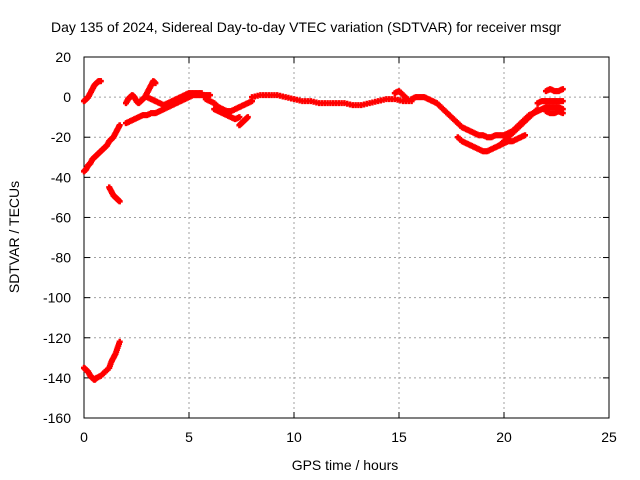 The image size is (640, 480). I want to click on y-tick-label: -60, so click(61, 217).